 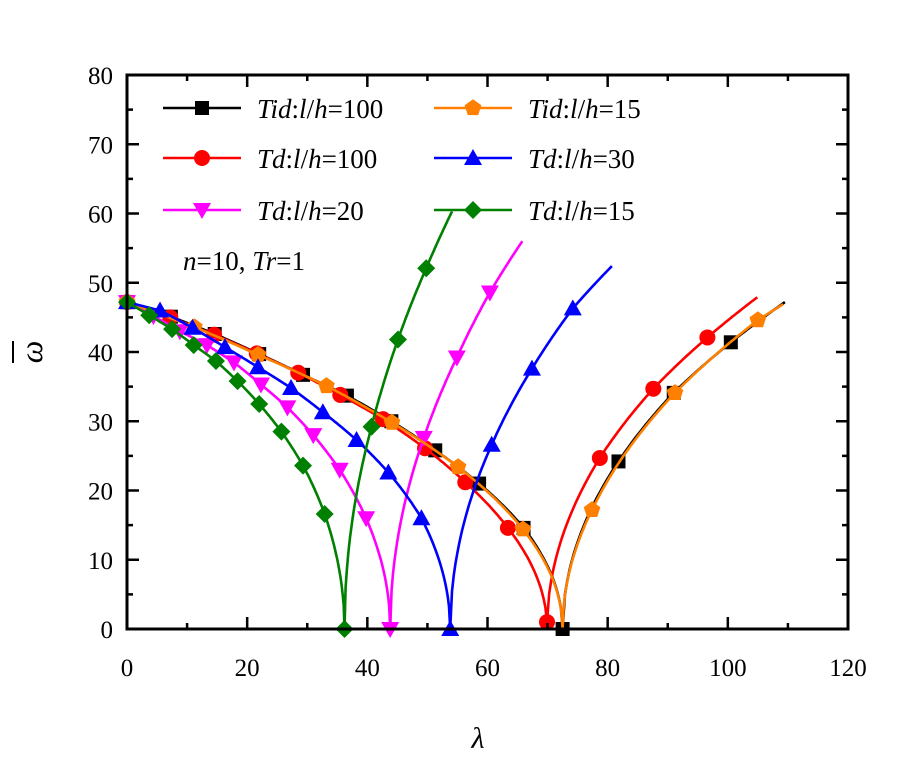 What do you see at coordinates (100, 561) in the screenshot?
I see `y-tick-label: 10` at bounding box center [100, 561].